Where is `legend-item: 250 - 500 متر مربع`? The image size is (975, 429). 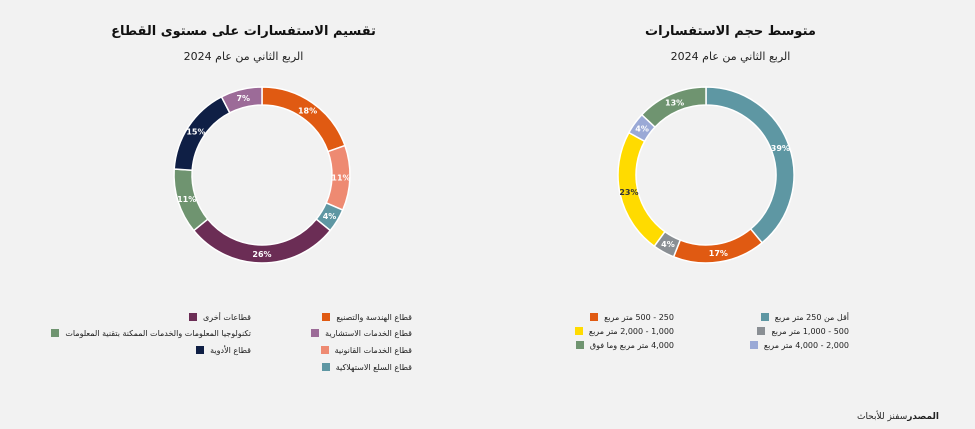 legend-item: 250 - 500 متر مربع is located at coordinates (632, 317).